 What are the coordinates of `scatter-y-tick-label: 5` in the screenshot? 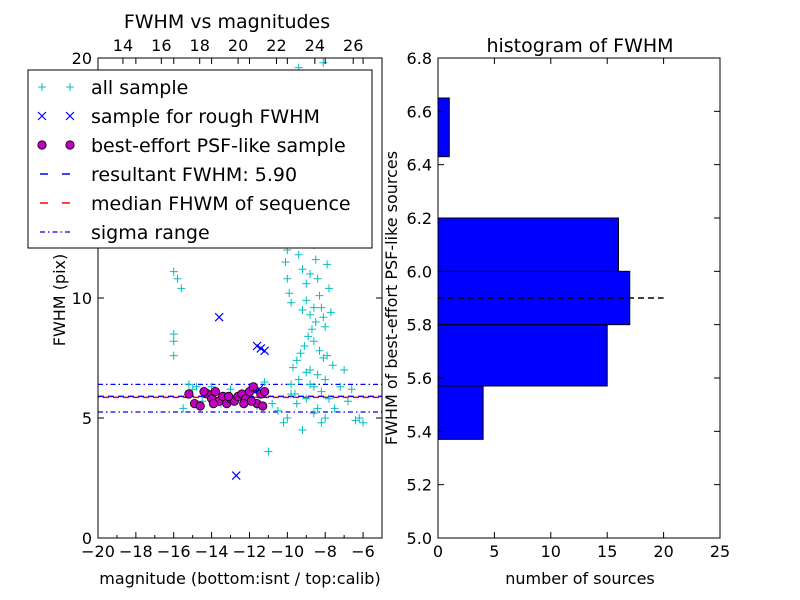 It's located at (87, 418).